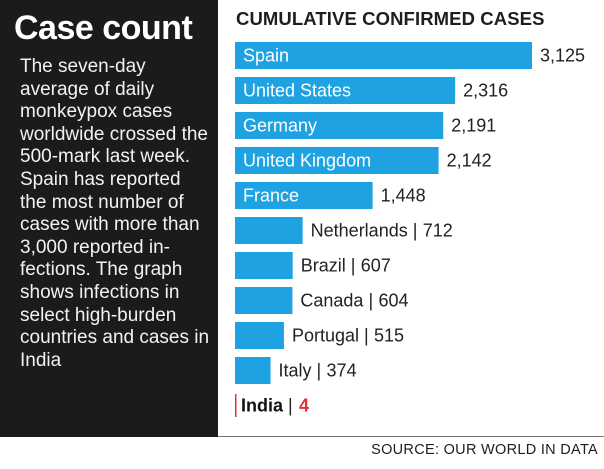 Image resolution: width=604 pixels, height=469 pixels. What do you see at coordinates (266, 56) in the screenshot?
I see `category-label-spain: Spain` at bounding box center [266, 56].